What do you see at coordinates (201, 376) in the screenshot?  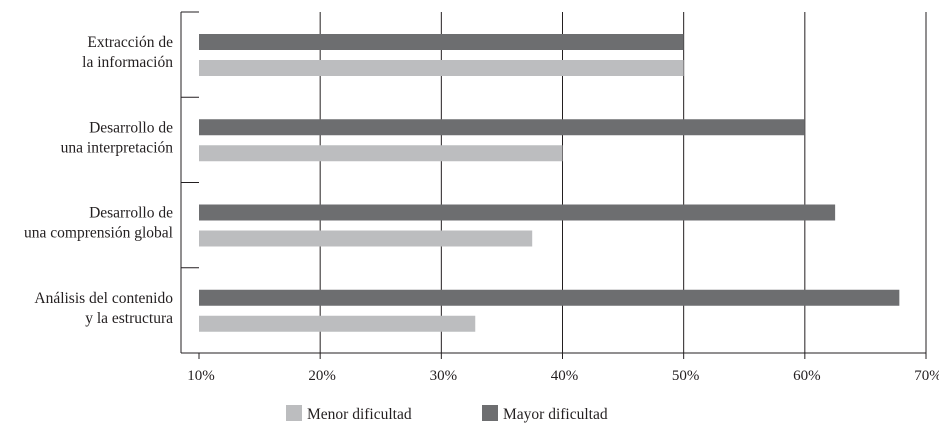 I see `x-tick-label-10: 10%` at bounding box center [201, 376].